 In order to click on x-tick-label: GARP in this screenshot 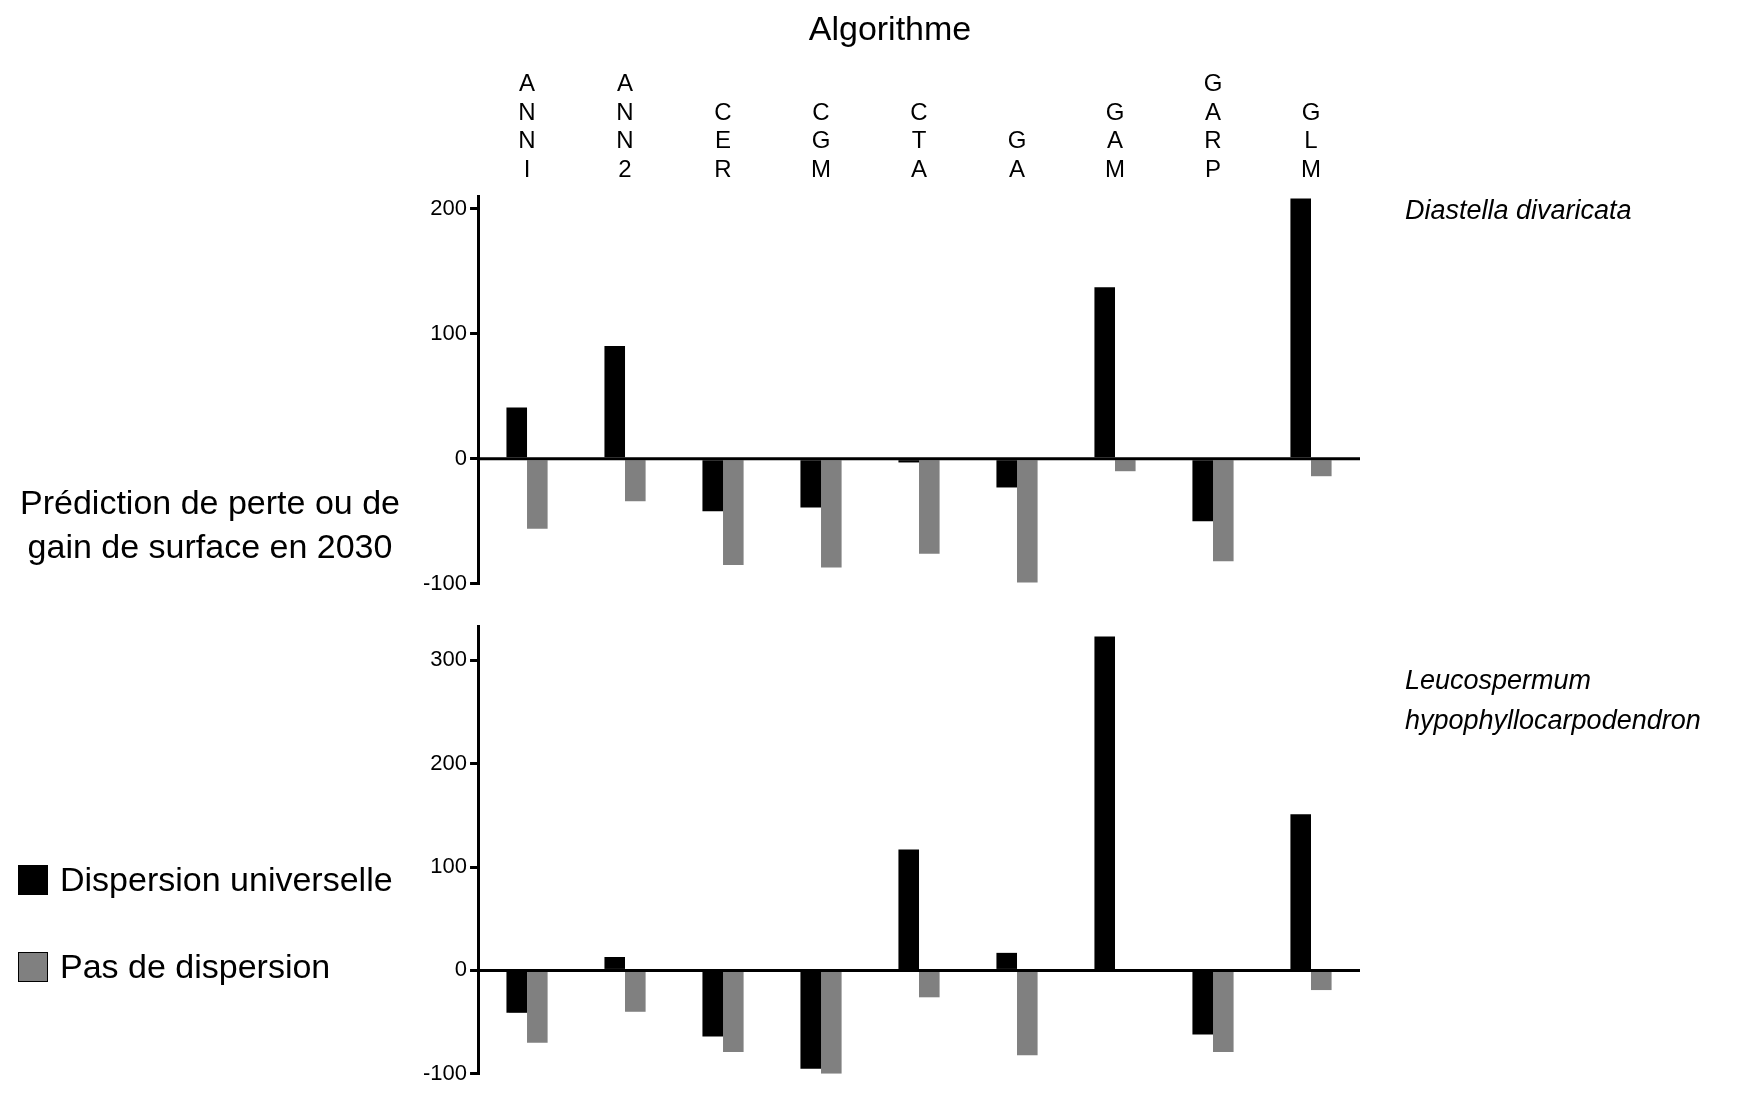, I will do `click(1213, 125)`.